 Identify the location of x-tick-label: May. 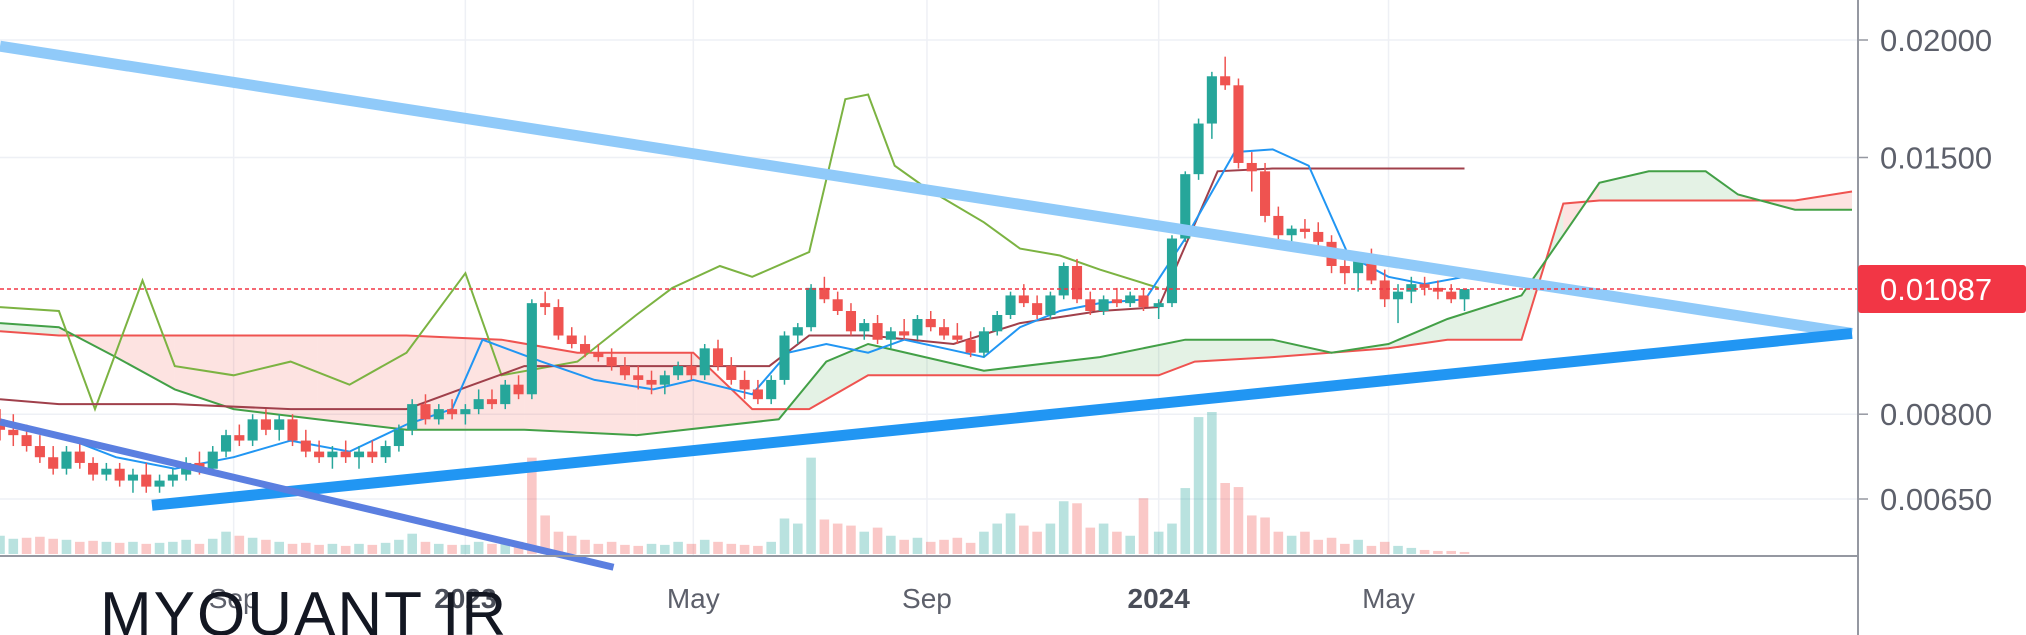
(1388, 598).